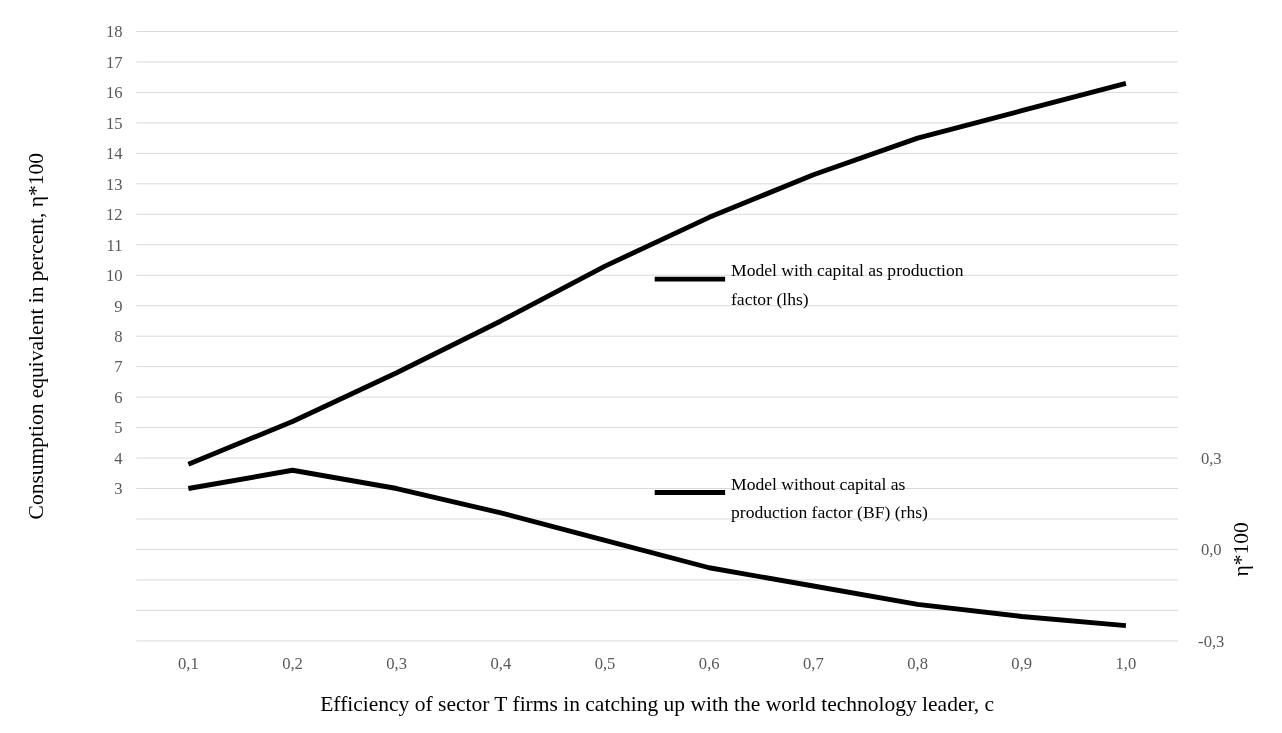 The width and height of the screenshot is (1282, 733). I want to click on y-tick-label: 5, so click(118, 428).